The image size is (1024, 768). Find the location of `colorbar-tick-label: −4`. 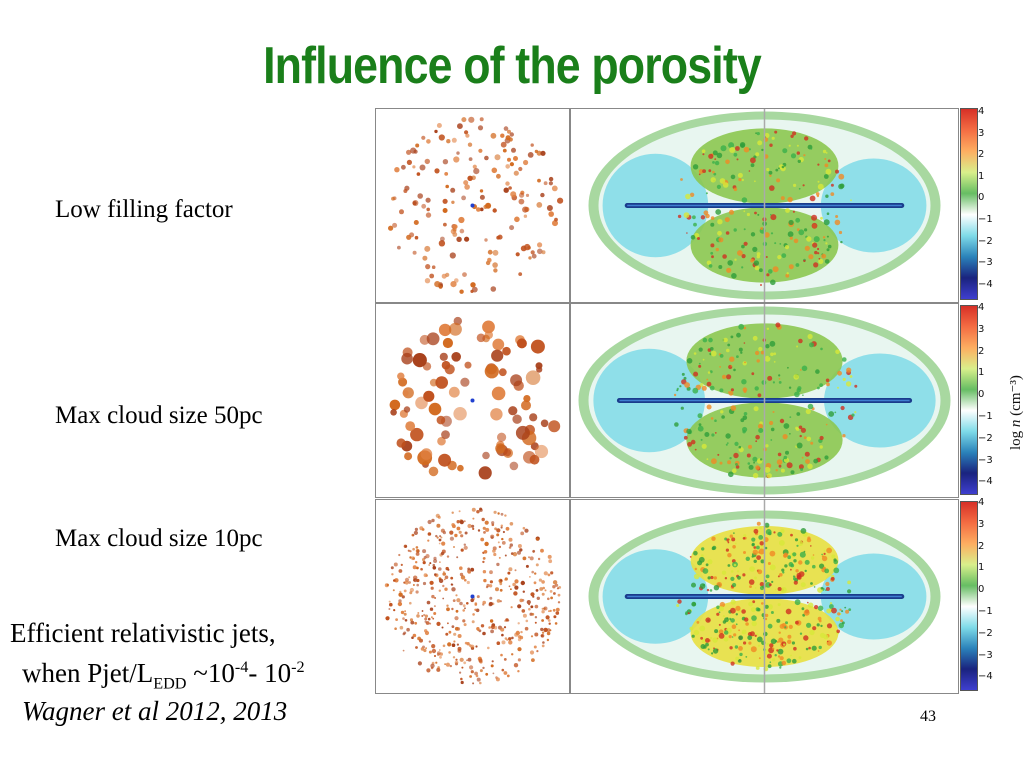

colorbar-tick-label: −4 is located at coordinates (985, 677).